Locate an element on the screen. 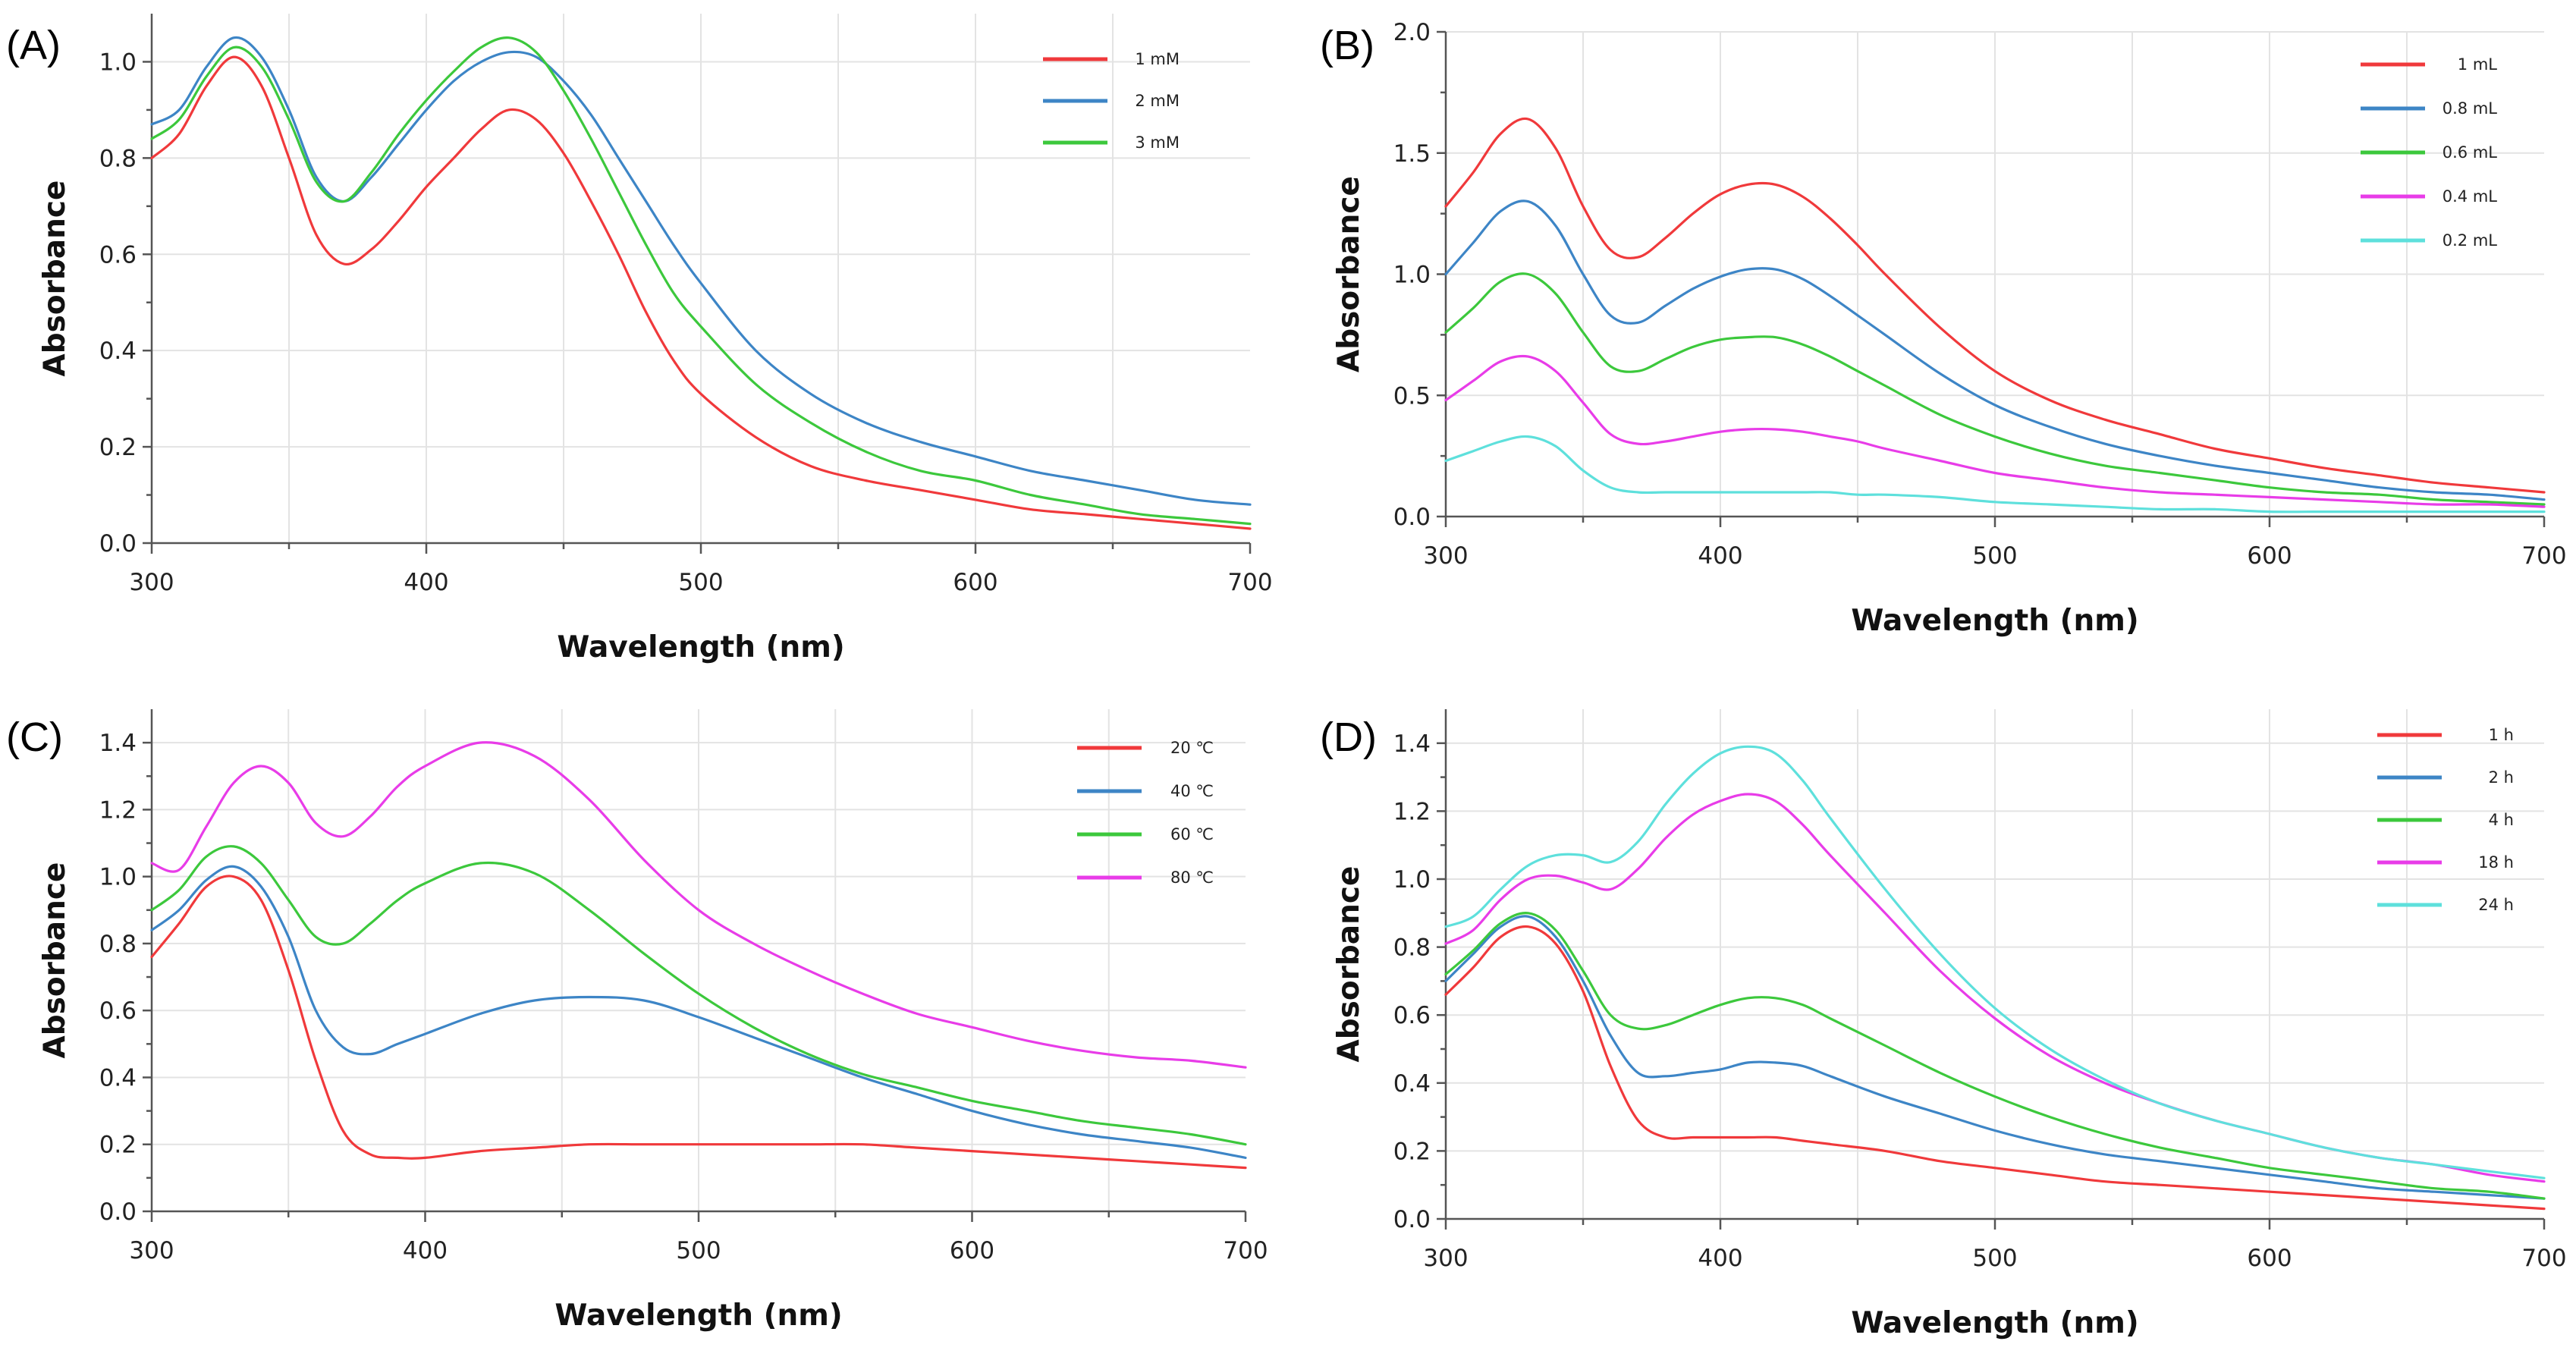  legend-label: 40 ℃ is located at coordinates (1192, 791).